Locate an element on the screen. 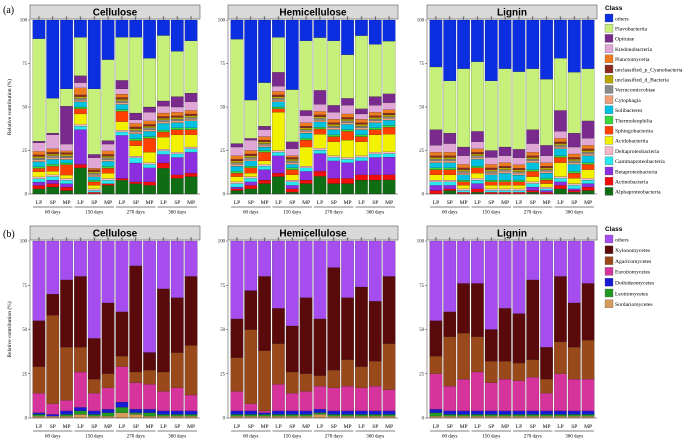 The width and height of the screenshot is (700, 444). y-tick-label: 75 is located at coordinates (24, 286).